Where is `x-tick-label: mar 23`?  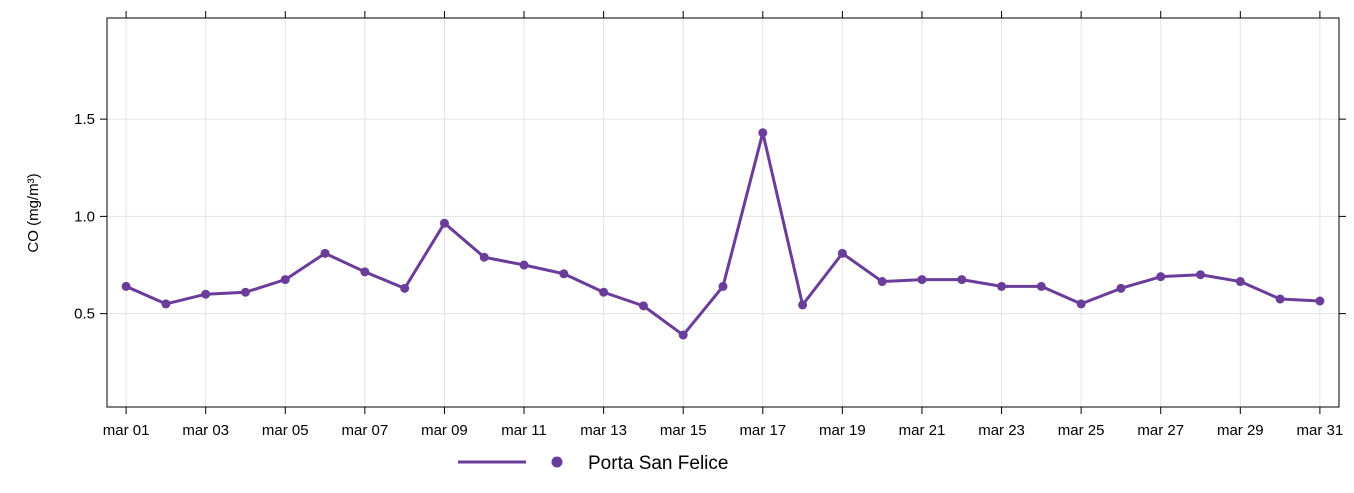 x-tick-label: mar 23 is located at coordinates (1001, 430).